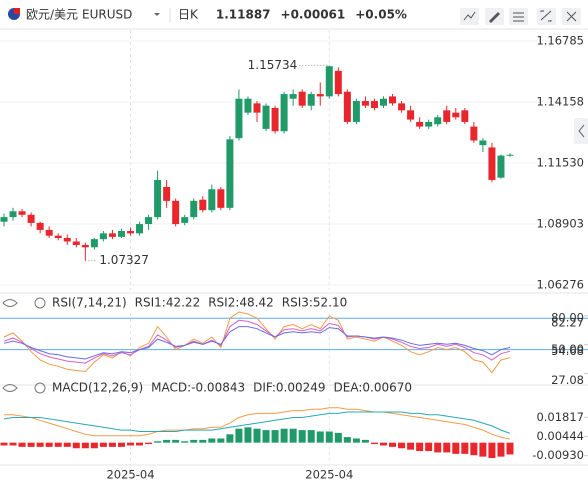 The width and height of the screenshot is (588, 485). I want to click on y-tick-label: -0.00930, so click(558, 455).